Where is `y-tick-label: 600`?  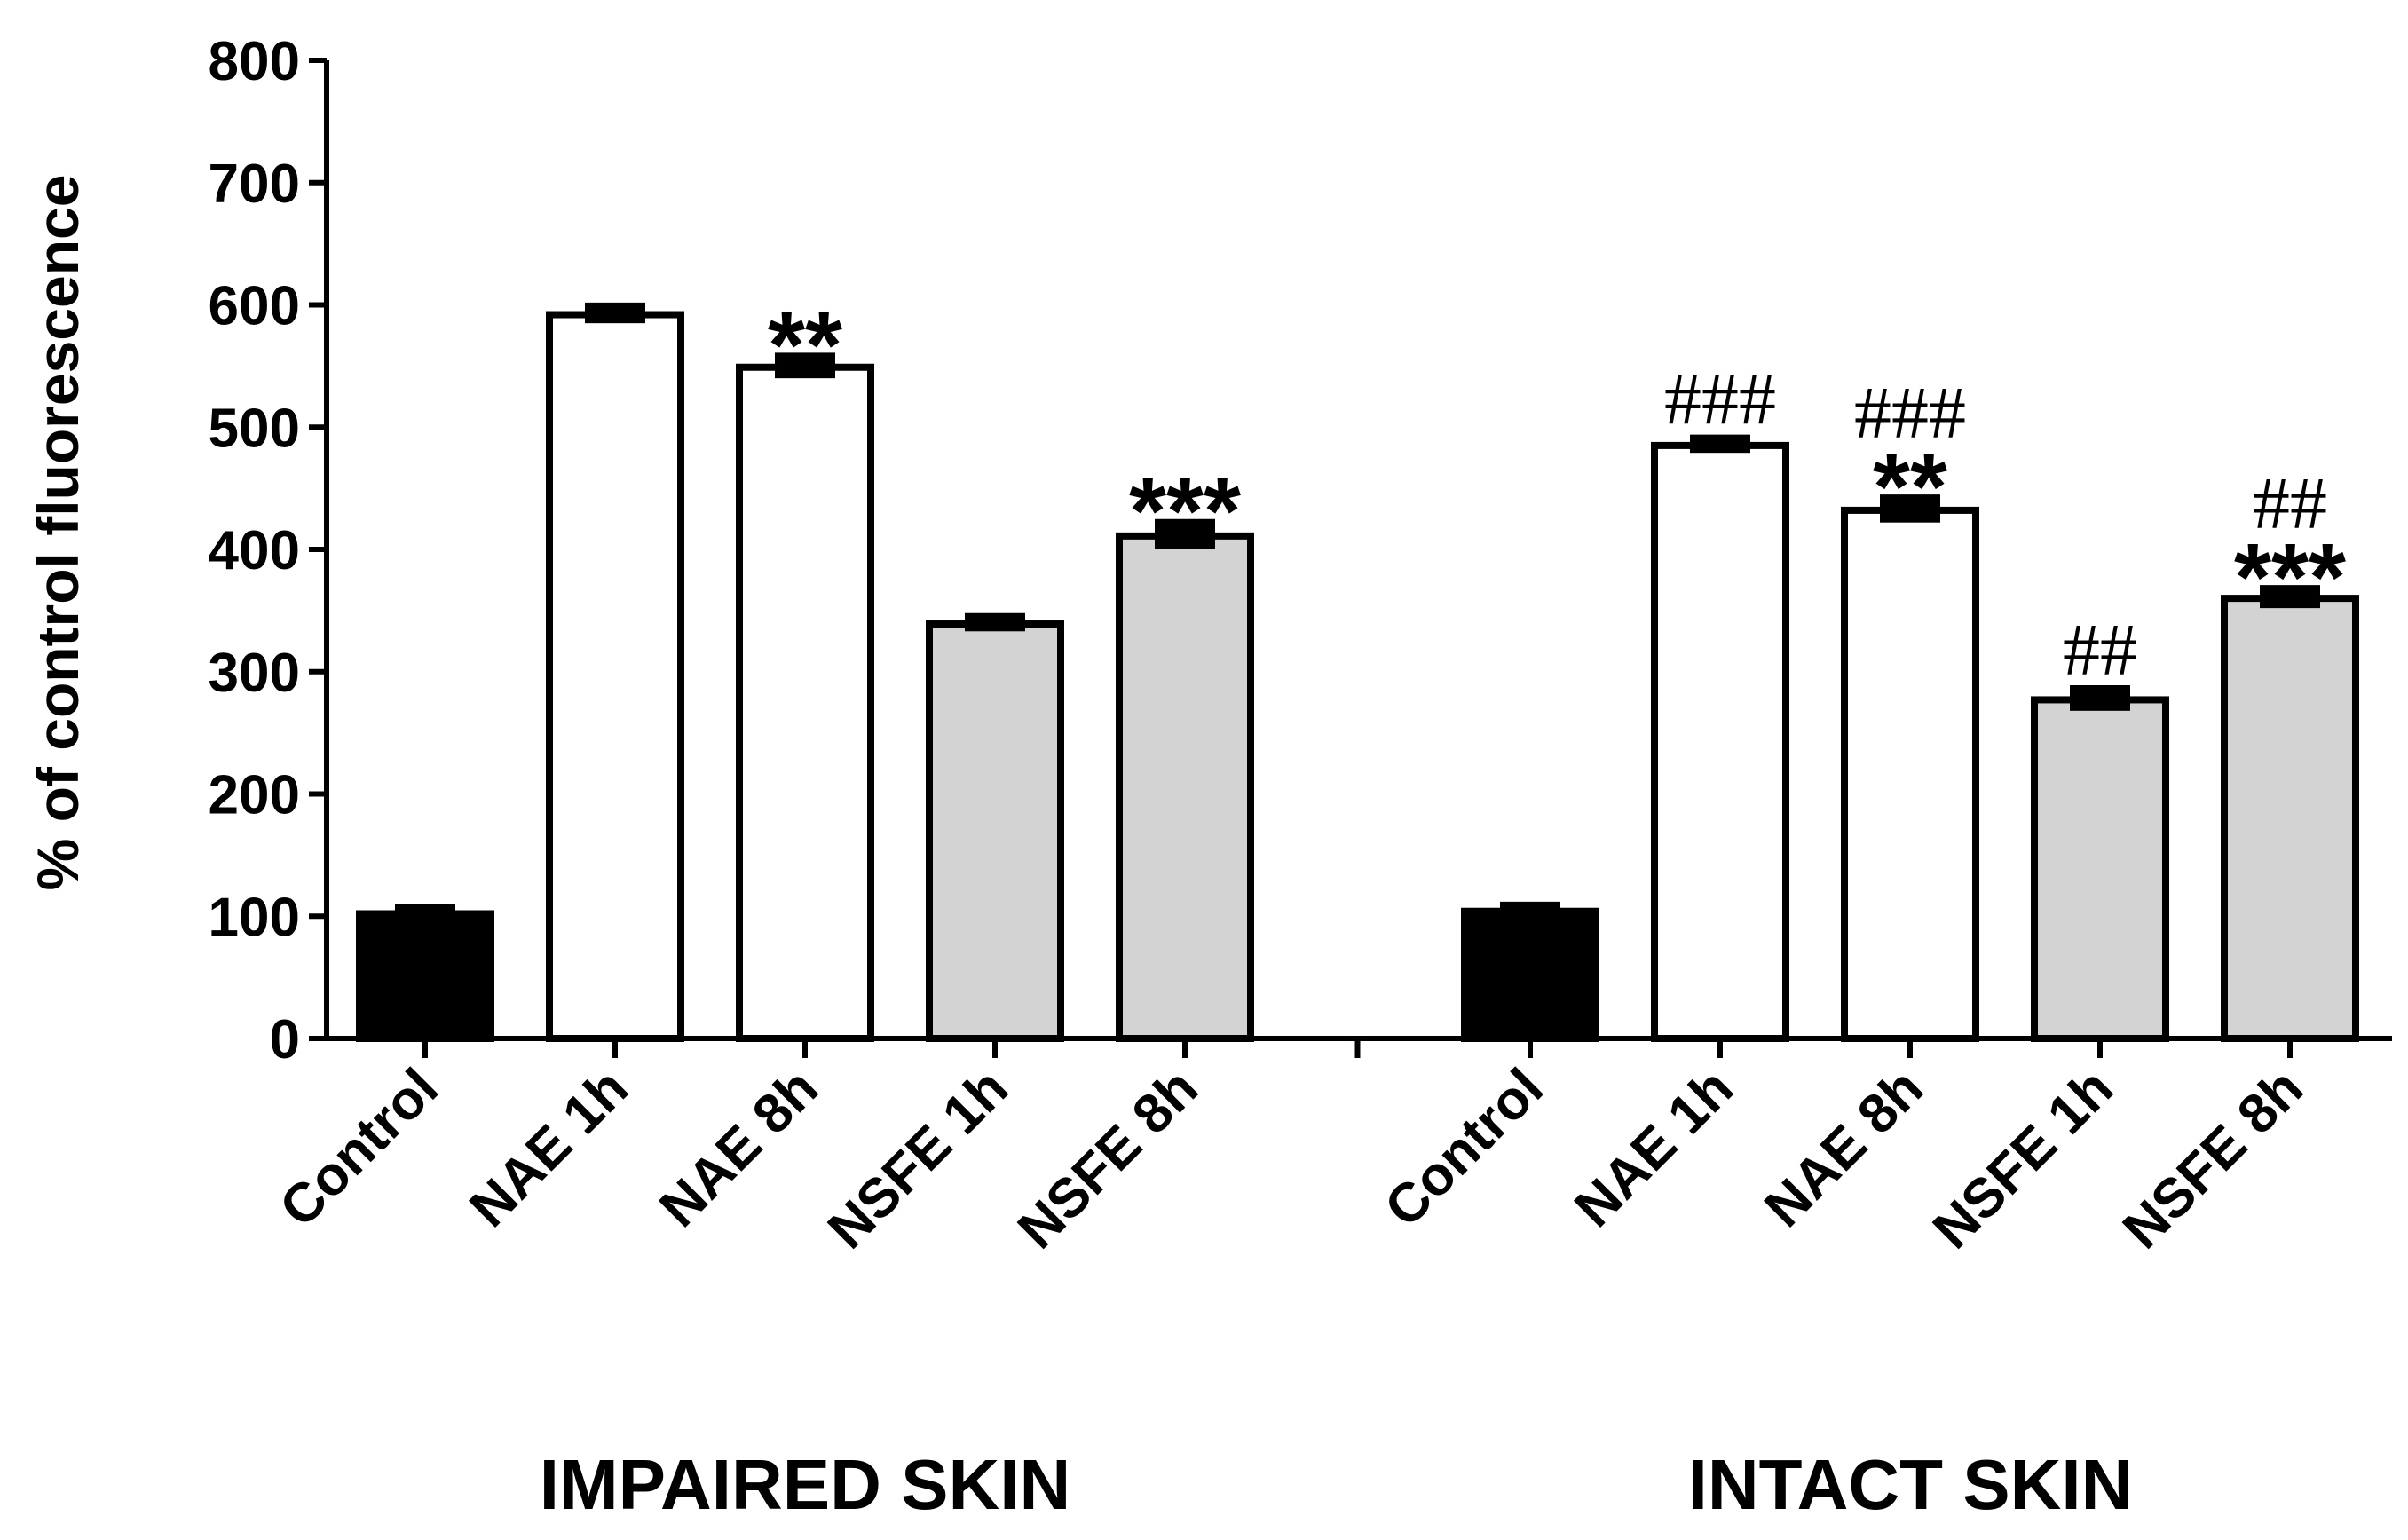
y-tick-label: 600 is located at coordinates (255, 306).